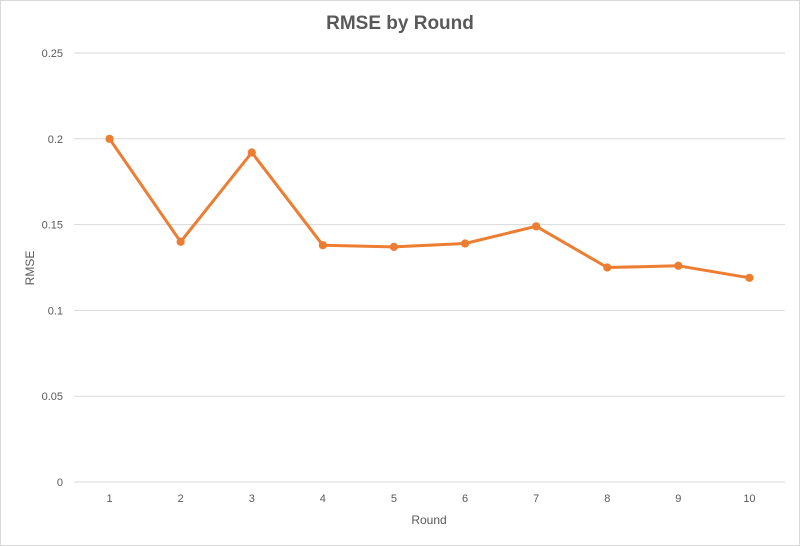 The image size is (800, 546). Describe the element at coordinates (323, 499) in the screenshot. I see `x-tick-label: 4` at that location.